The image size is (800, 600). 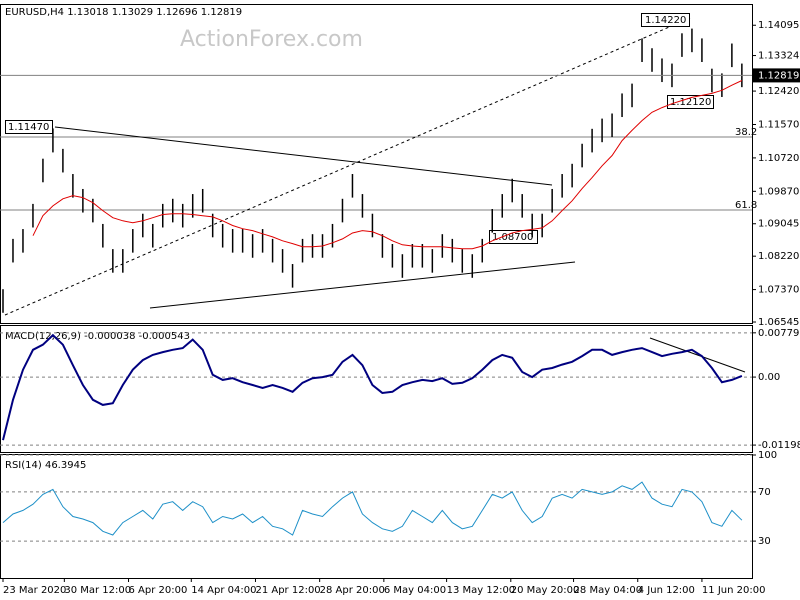 I want to click on y-tick-label: 30, so click(x=764, y=541).